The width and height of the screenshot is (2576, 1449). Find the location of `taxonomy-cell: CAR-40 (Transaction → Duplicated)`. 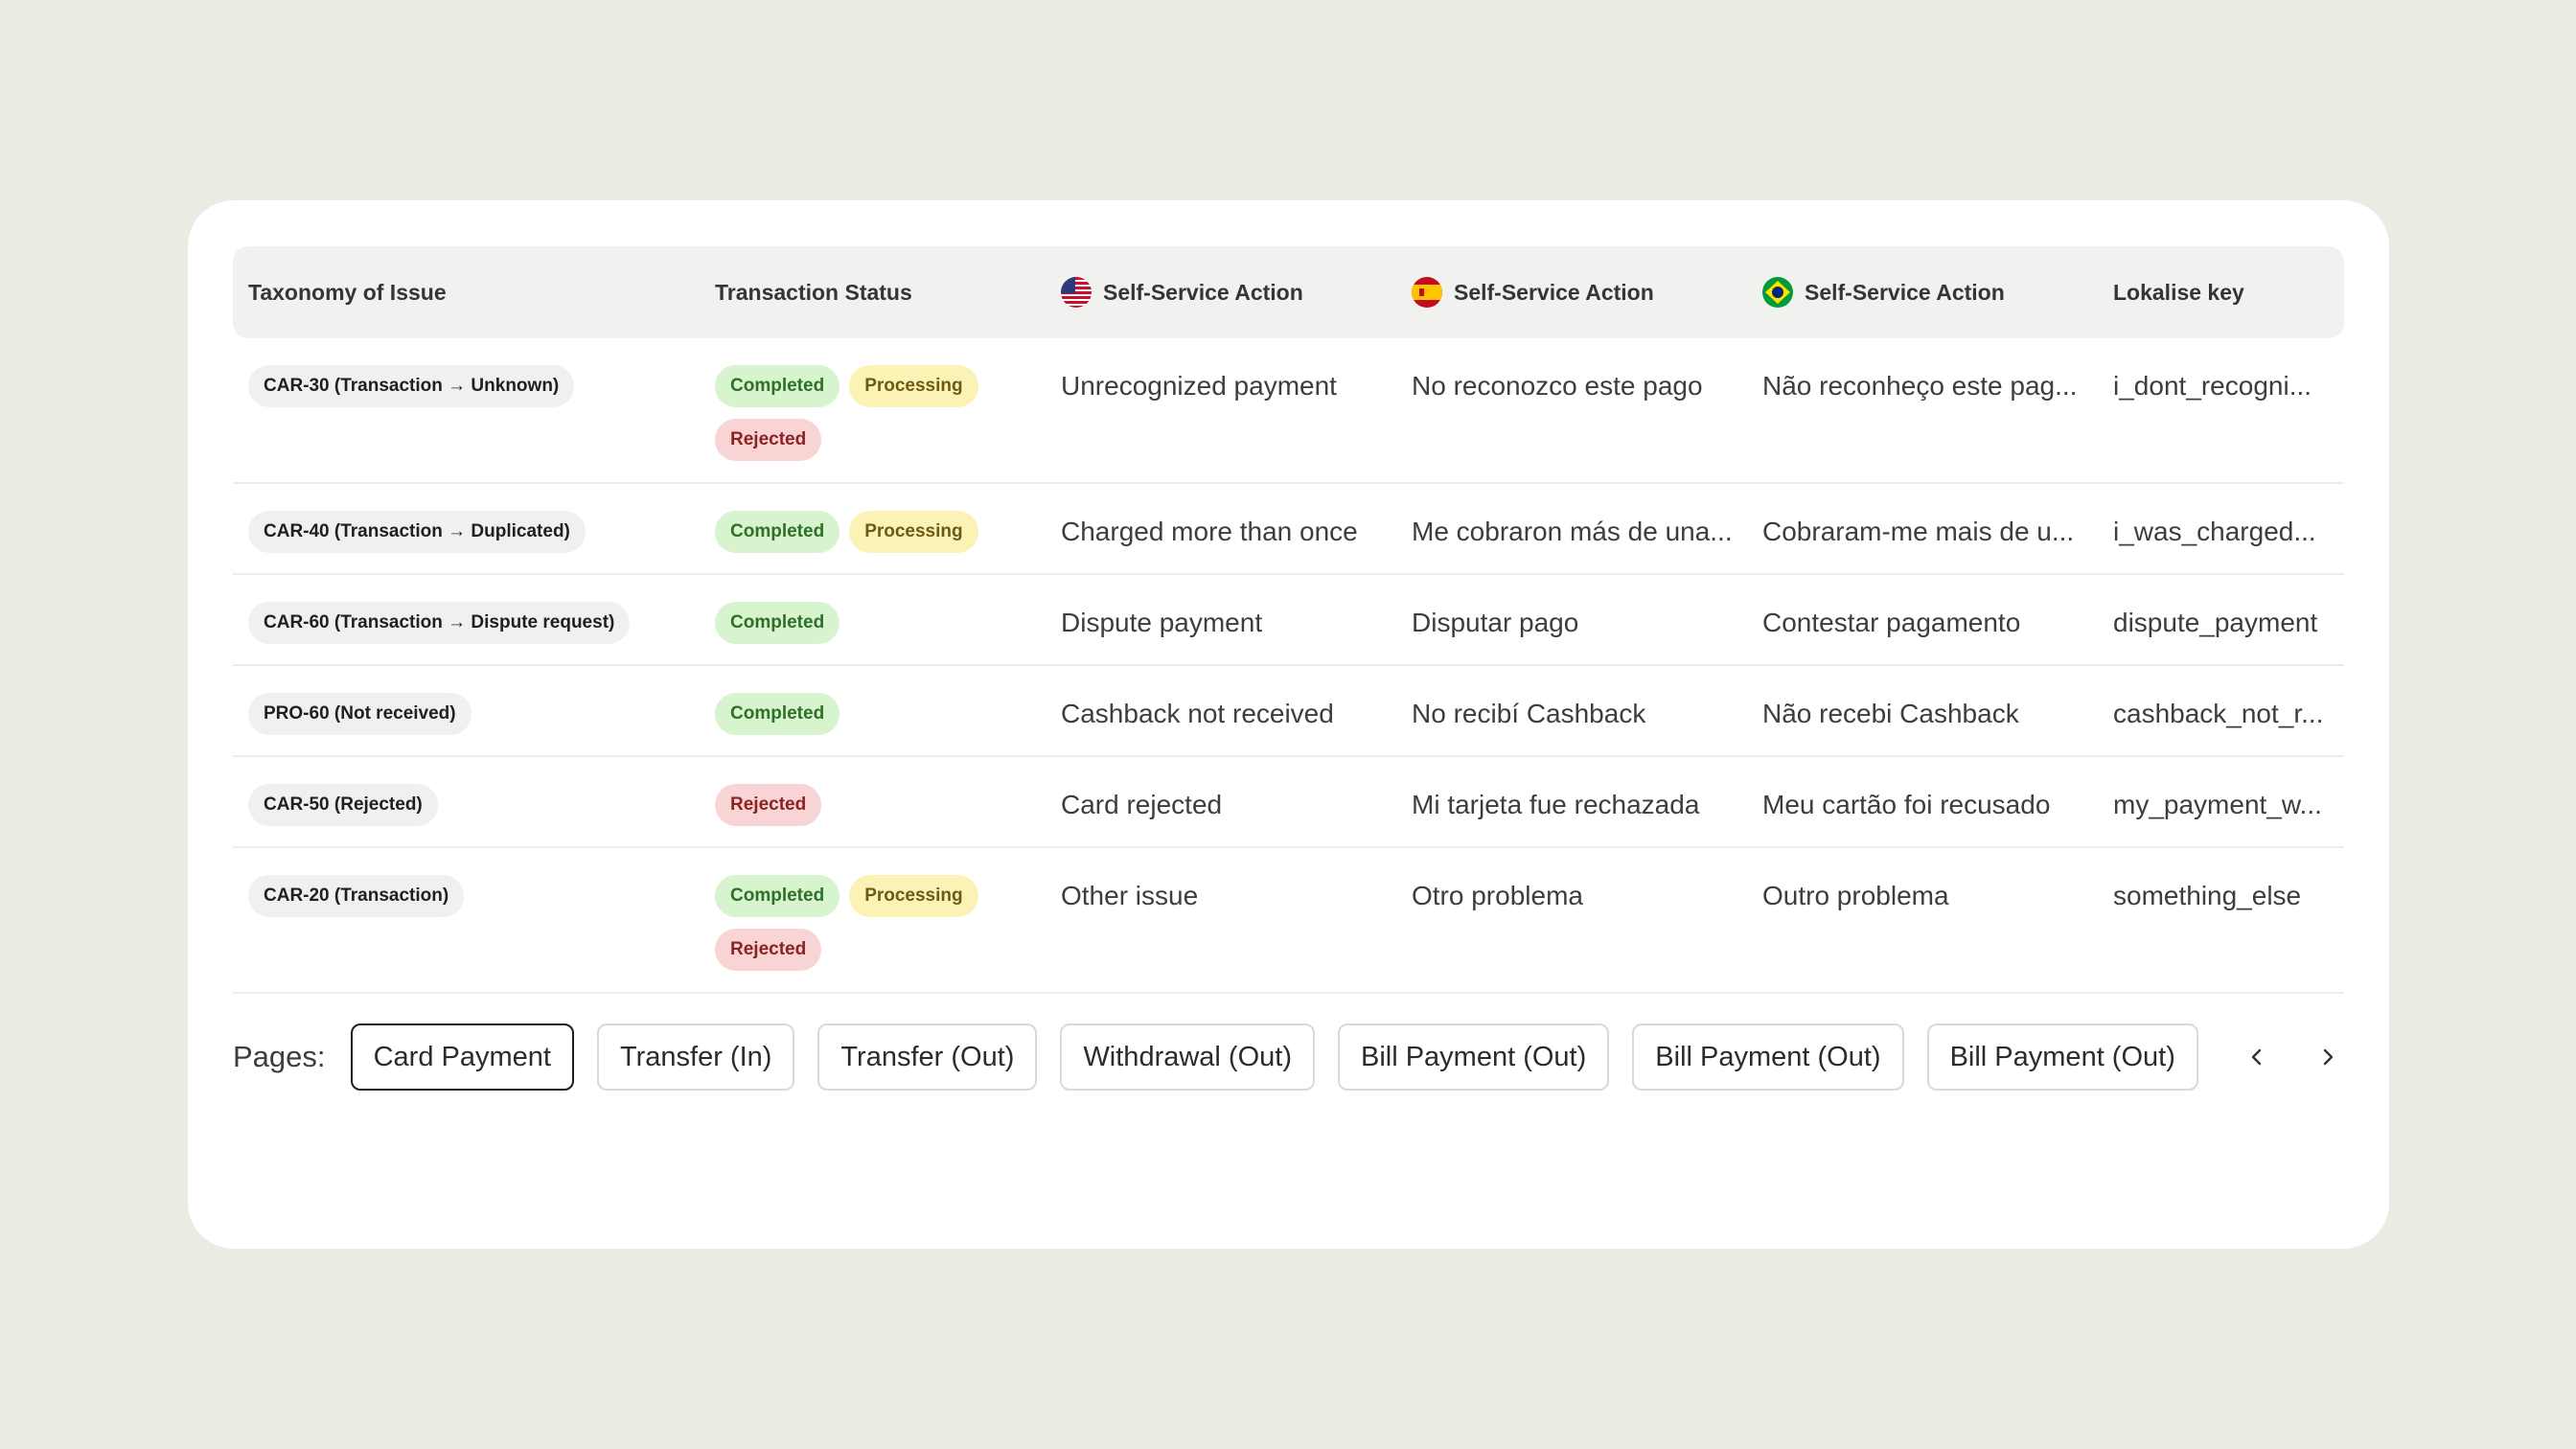

taxonomy-cell: CAR-40 (Transaction → Duplicated) is located at coordinates (467, 542).